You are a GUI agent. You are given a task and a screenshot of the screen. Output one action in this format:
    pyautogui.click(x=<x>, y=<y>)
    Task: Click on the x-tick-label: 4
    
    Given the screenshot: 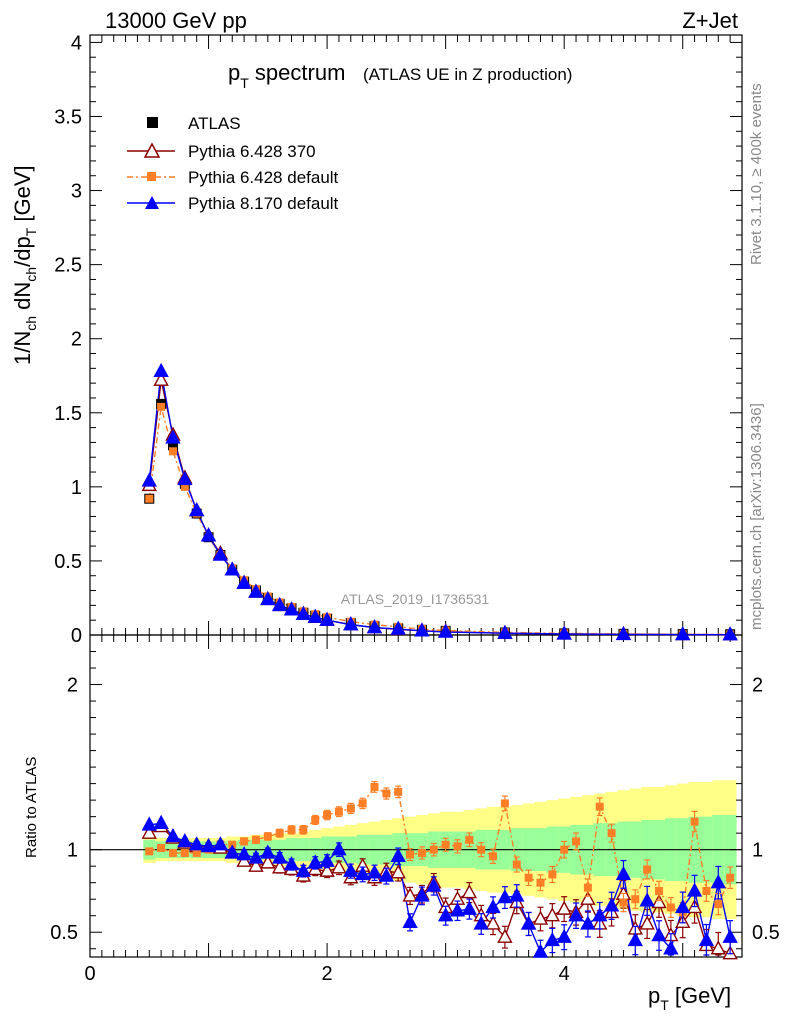 What is the action you would take?
    pyautogui.click(x=564, y=974)
    